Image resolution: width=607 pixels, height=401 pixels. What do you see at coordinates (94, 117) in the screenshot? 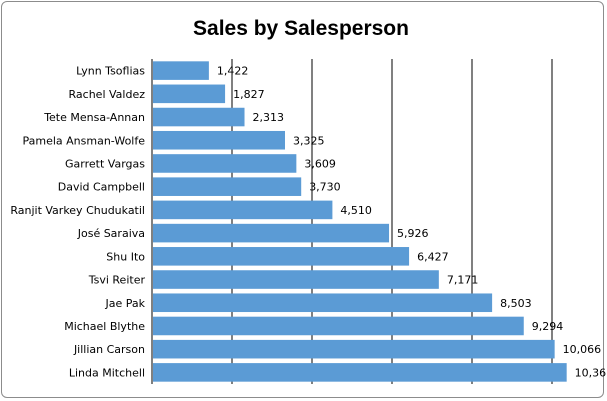
I see `category-label: Tete Mensa-Annan` at bounding box center [94, 117].